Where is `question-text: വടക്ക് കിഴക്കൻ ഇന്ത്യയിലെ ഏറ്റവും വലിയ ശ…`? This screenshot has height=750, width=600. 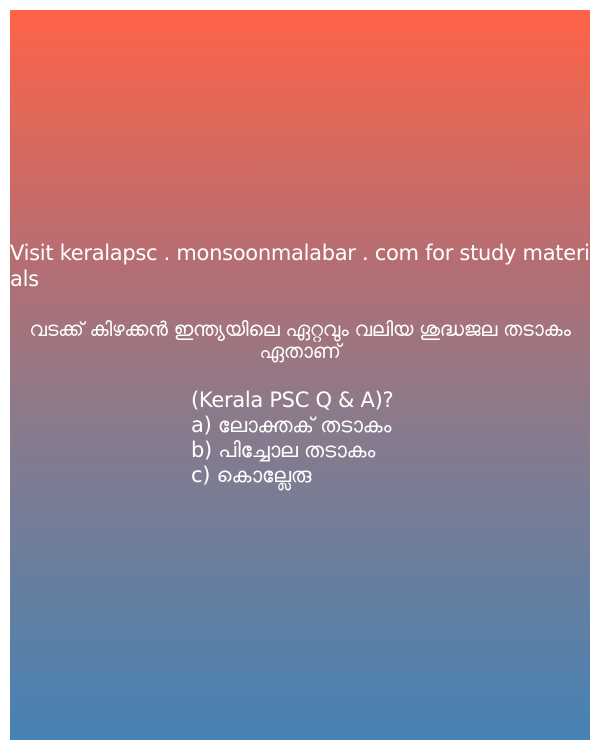 question-text: വടക്ക് കിഴക്കൻ ഇന്ത്യയിലെ ഏറ്റവും വലിയ ശ… is located at coordinates (300, 340).